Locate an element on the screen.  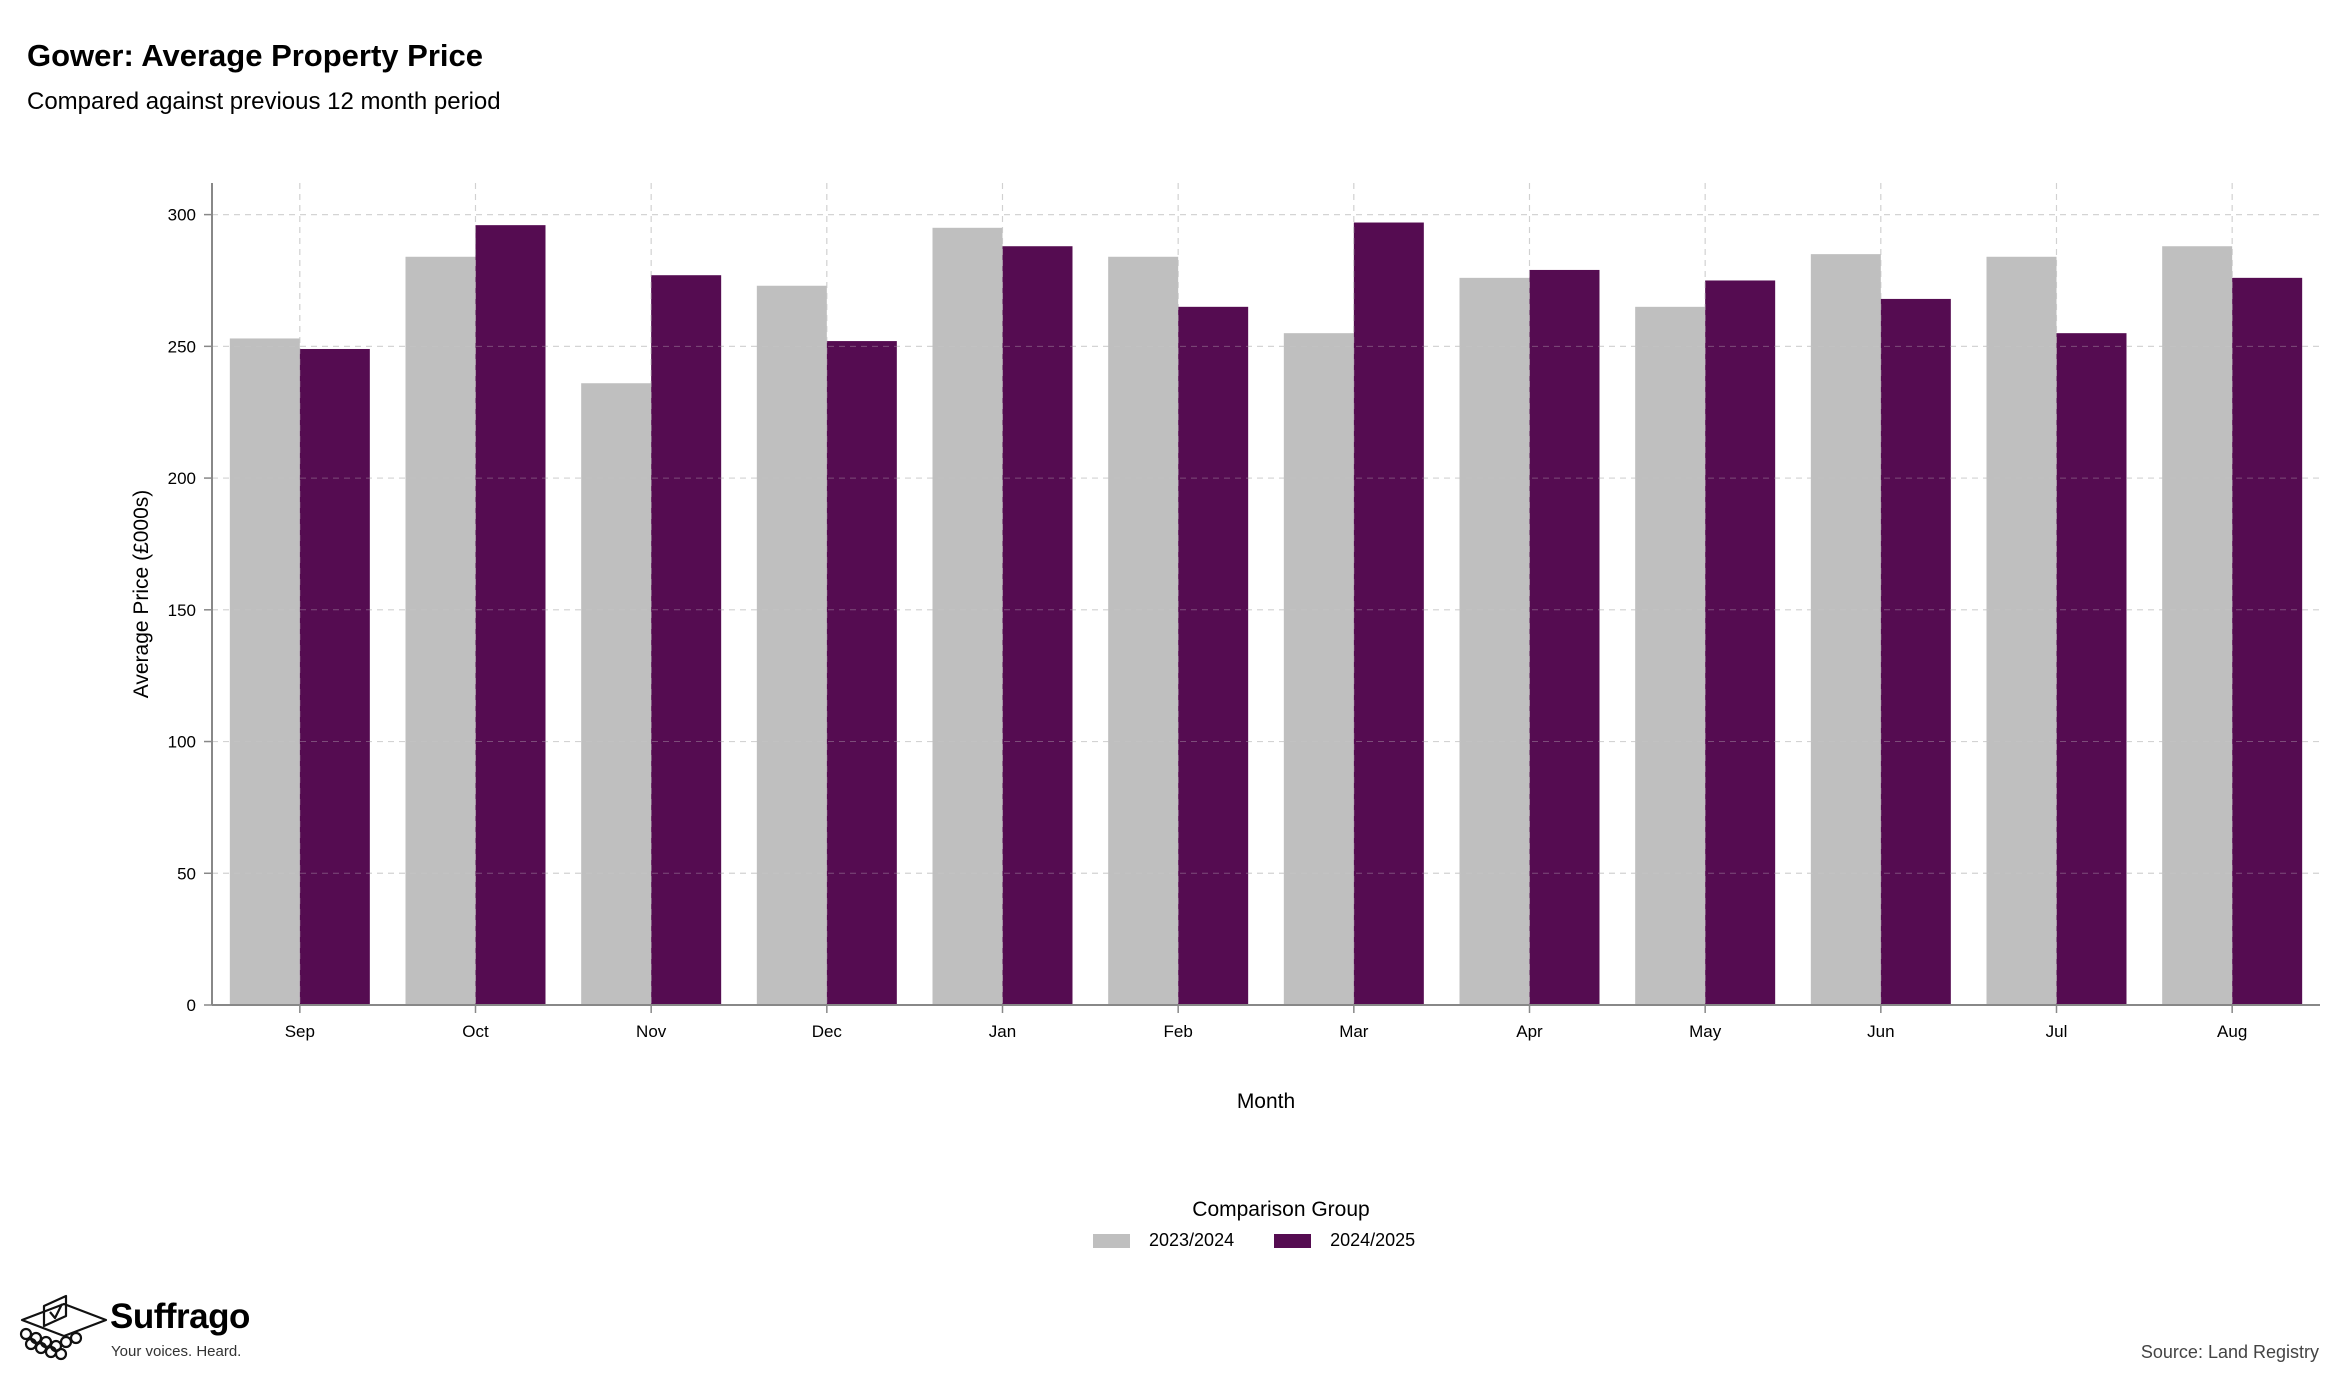
legend-label-2023-2024: 2023/2024 is located at coordinates (1192, 1240).